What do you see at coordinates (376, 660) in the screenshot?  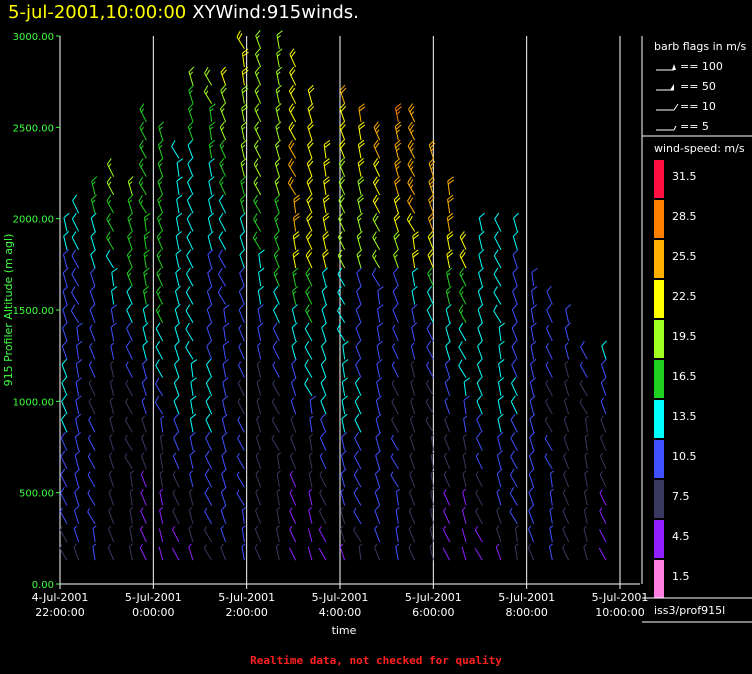 I see `quality-notice: Realtime data, not checked for quality` at bounding box center [376, 660].